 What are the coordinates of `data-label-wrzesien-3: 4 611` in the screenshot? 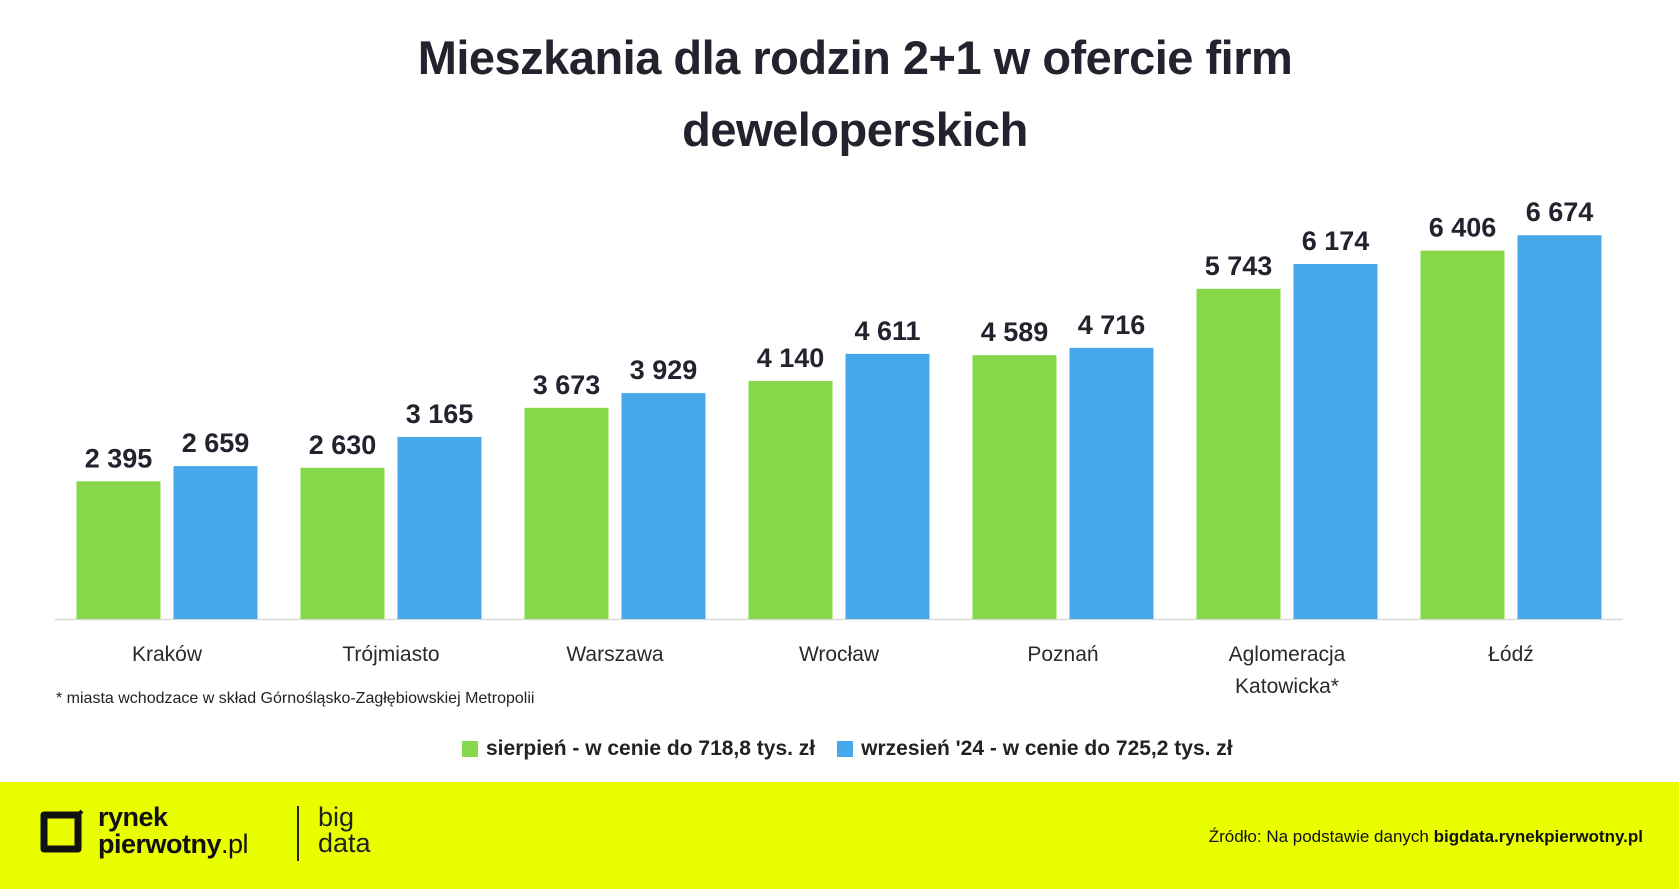 It's located at (887, 331).